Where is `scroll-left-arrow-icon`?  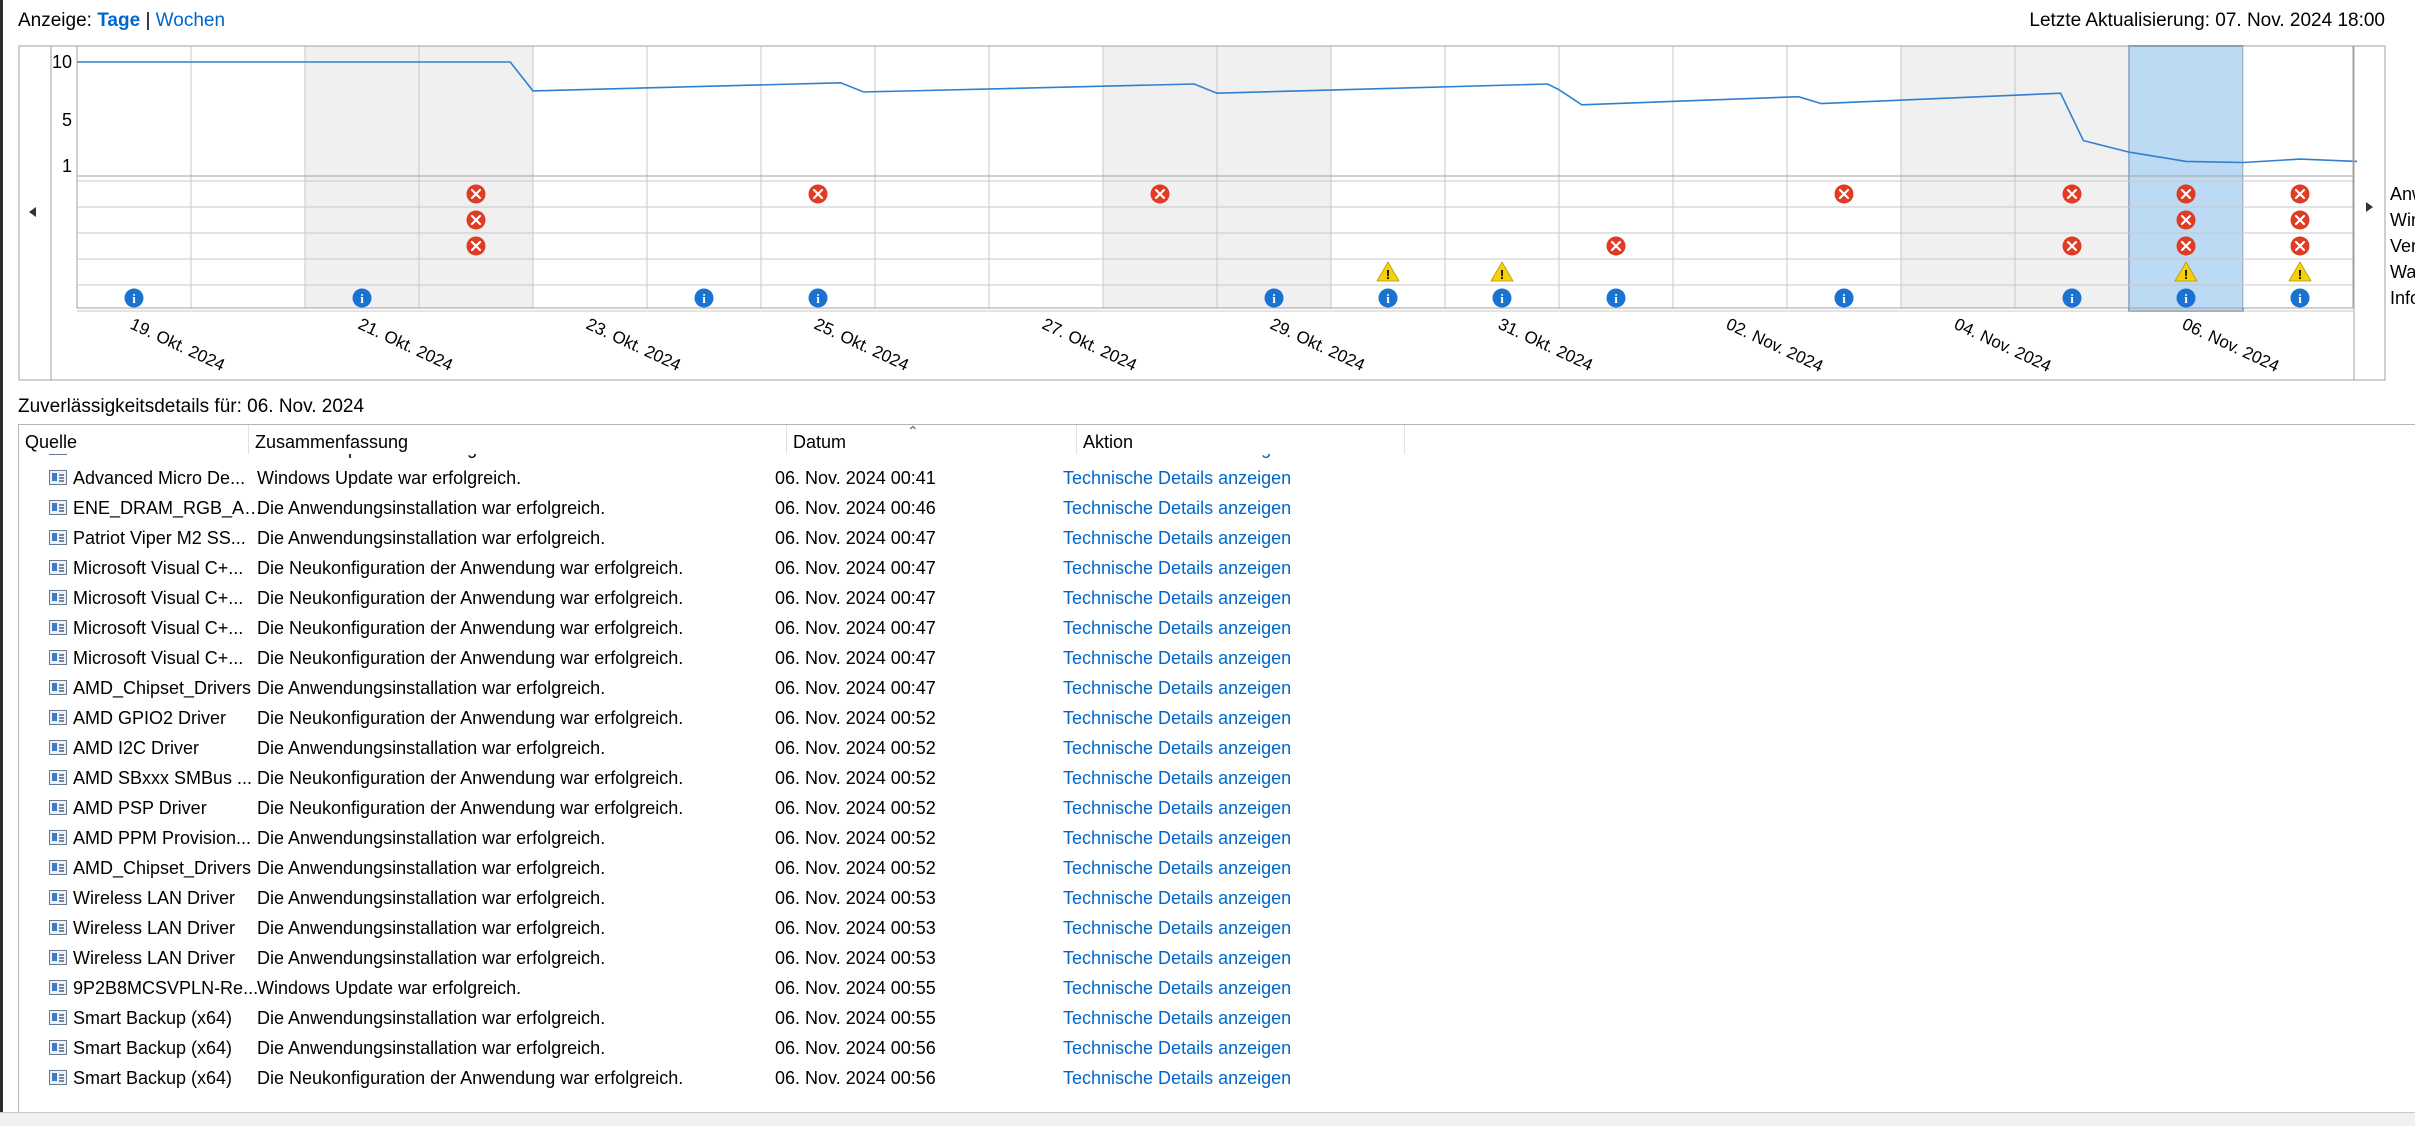
scroll-left-arrow-icon is located at coordinates (32, 212).